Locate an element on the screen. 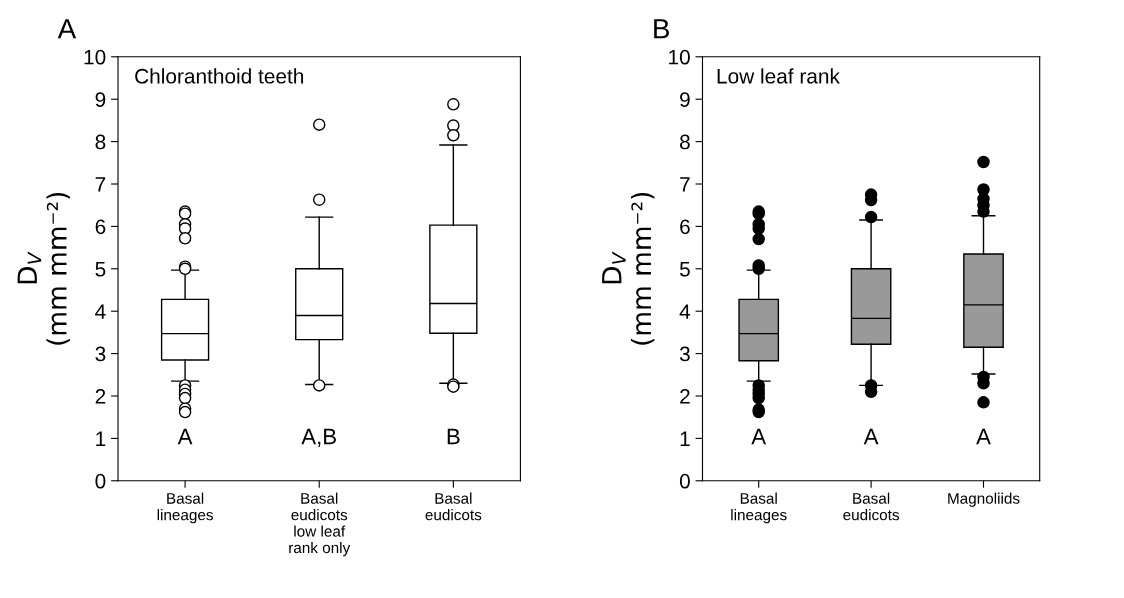 The width and height of the screenshot is (1124, 598). x-tick-label: Magnoliids is located at coordinates (984, 499).